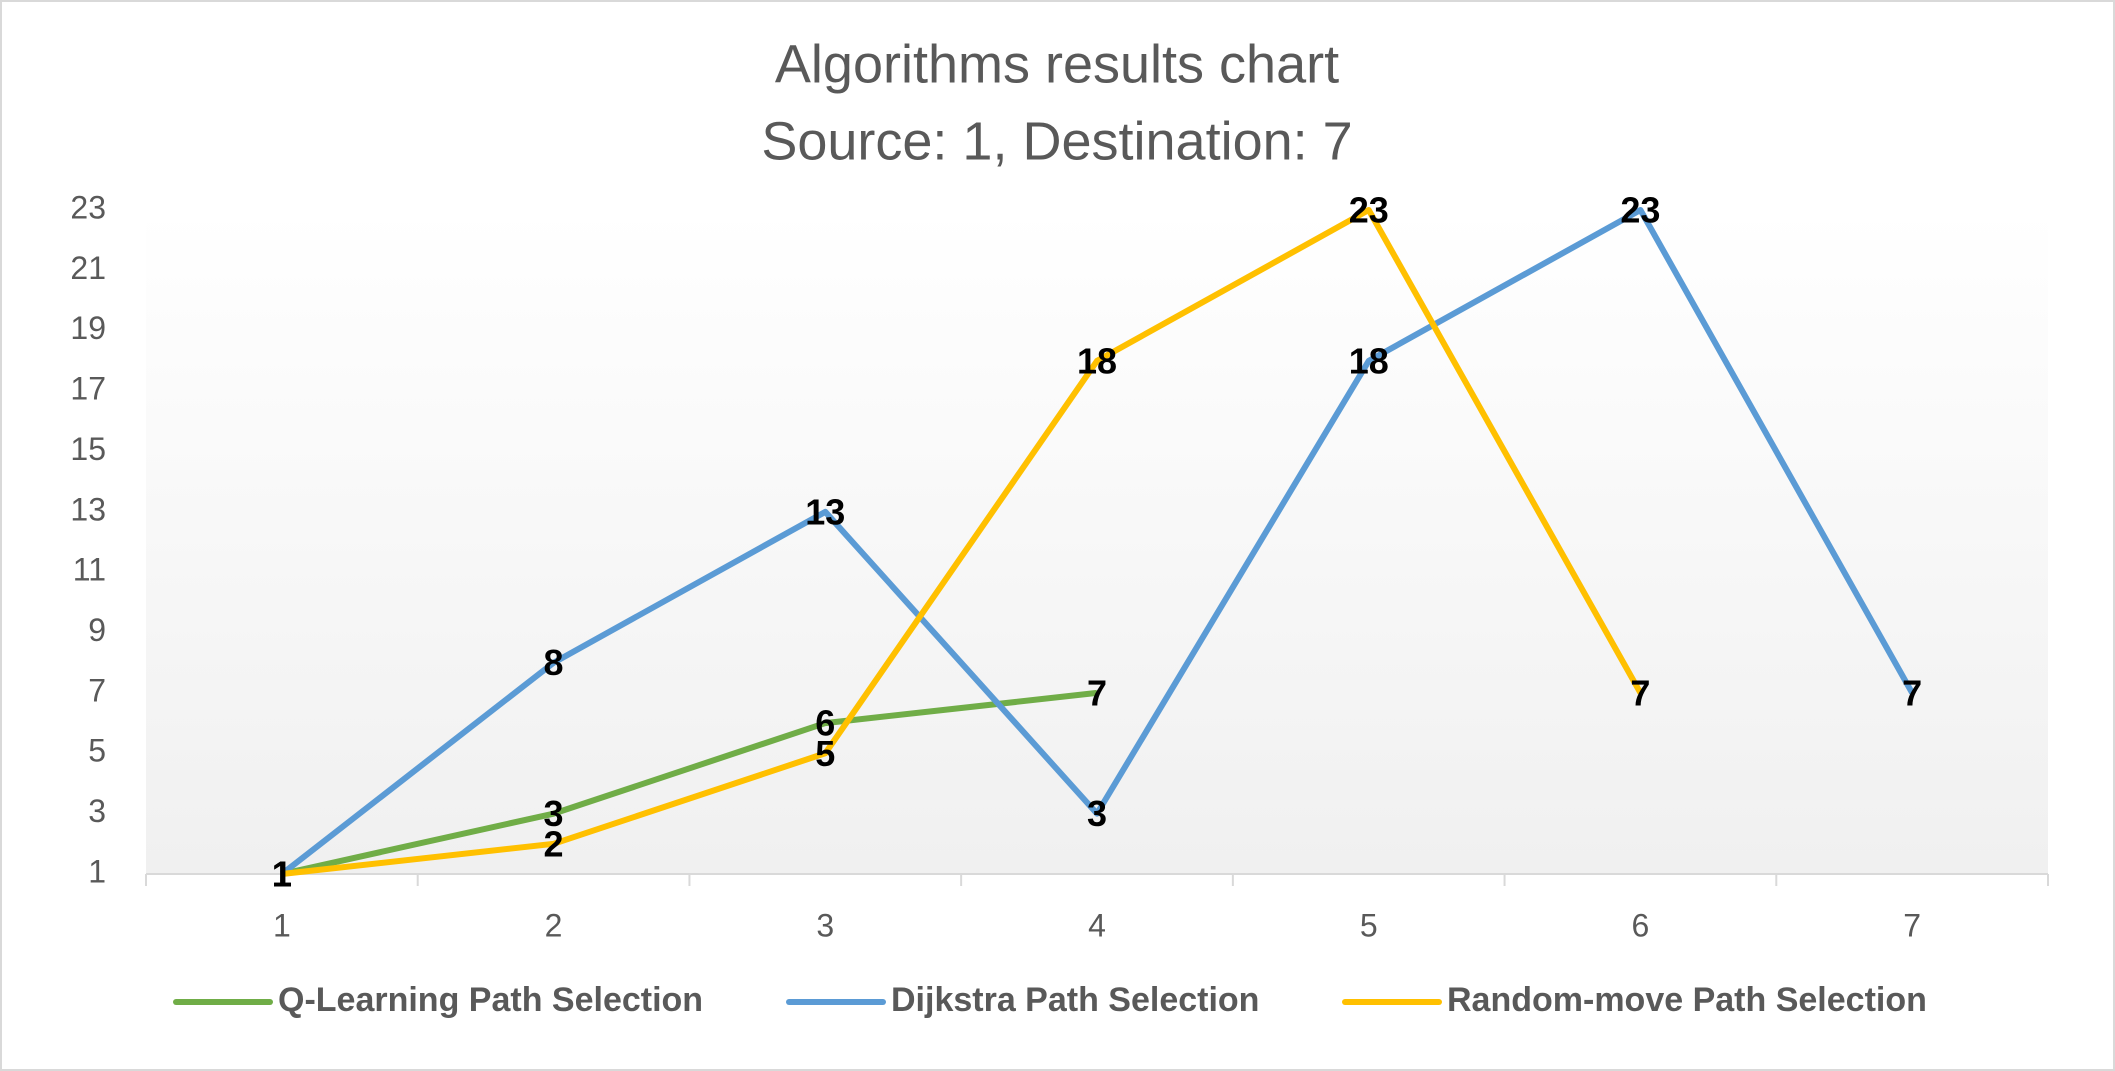 The image size is (2115, 1071). Describe the element at coordinates (1687, 1000) in the screenshot. I see `legend-label: Random-move Path Selection` at that location.